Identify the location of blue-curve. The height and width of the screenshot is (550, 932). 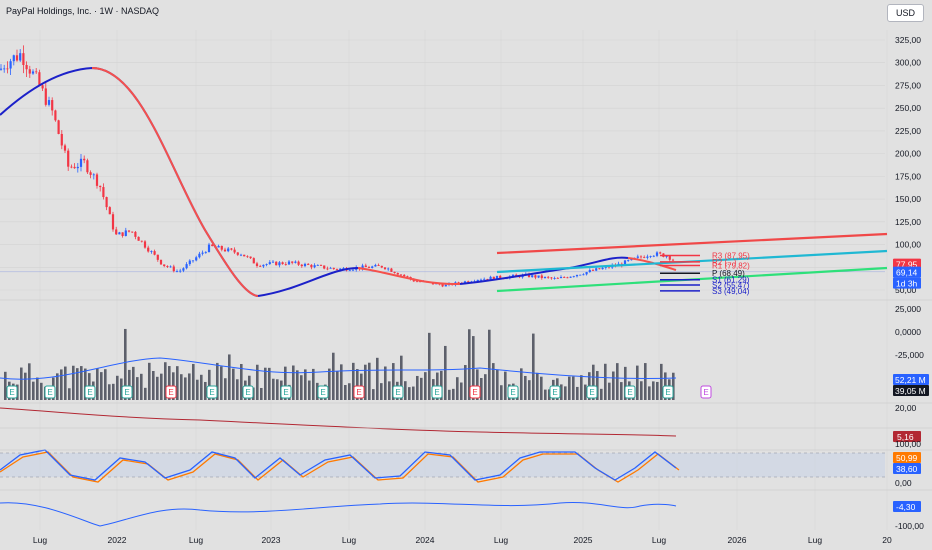
(308, 282).